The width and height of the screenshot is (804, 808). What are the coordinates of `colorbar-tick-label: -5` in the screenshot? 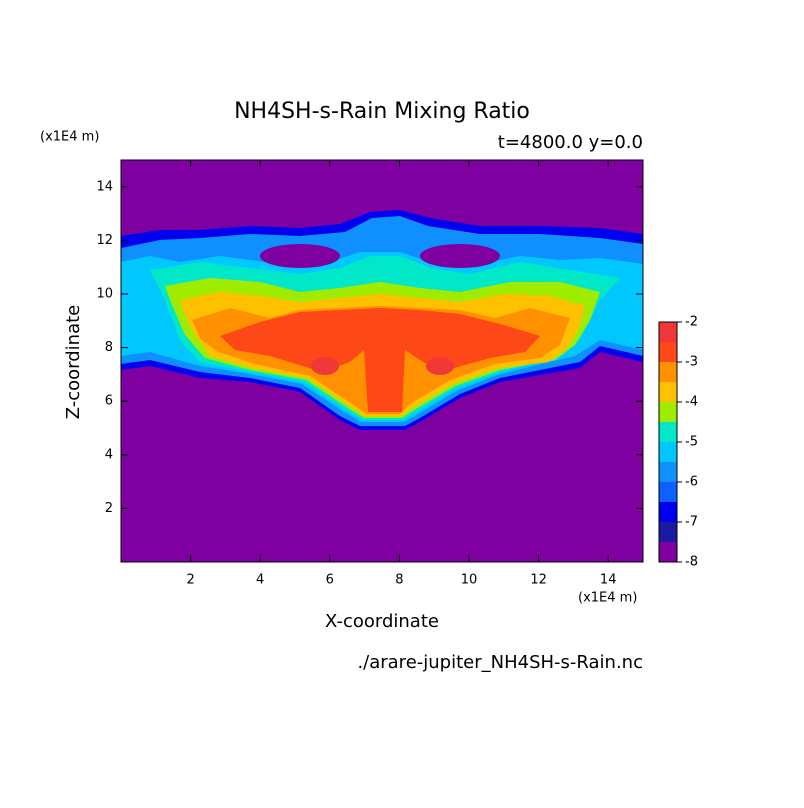 It's located at (691, 442).